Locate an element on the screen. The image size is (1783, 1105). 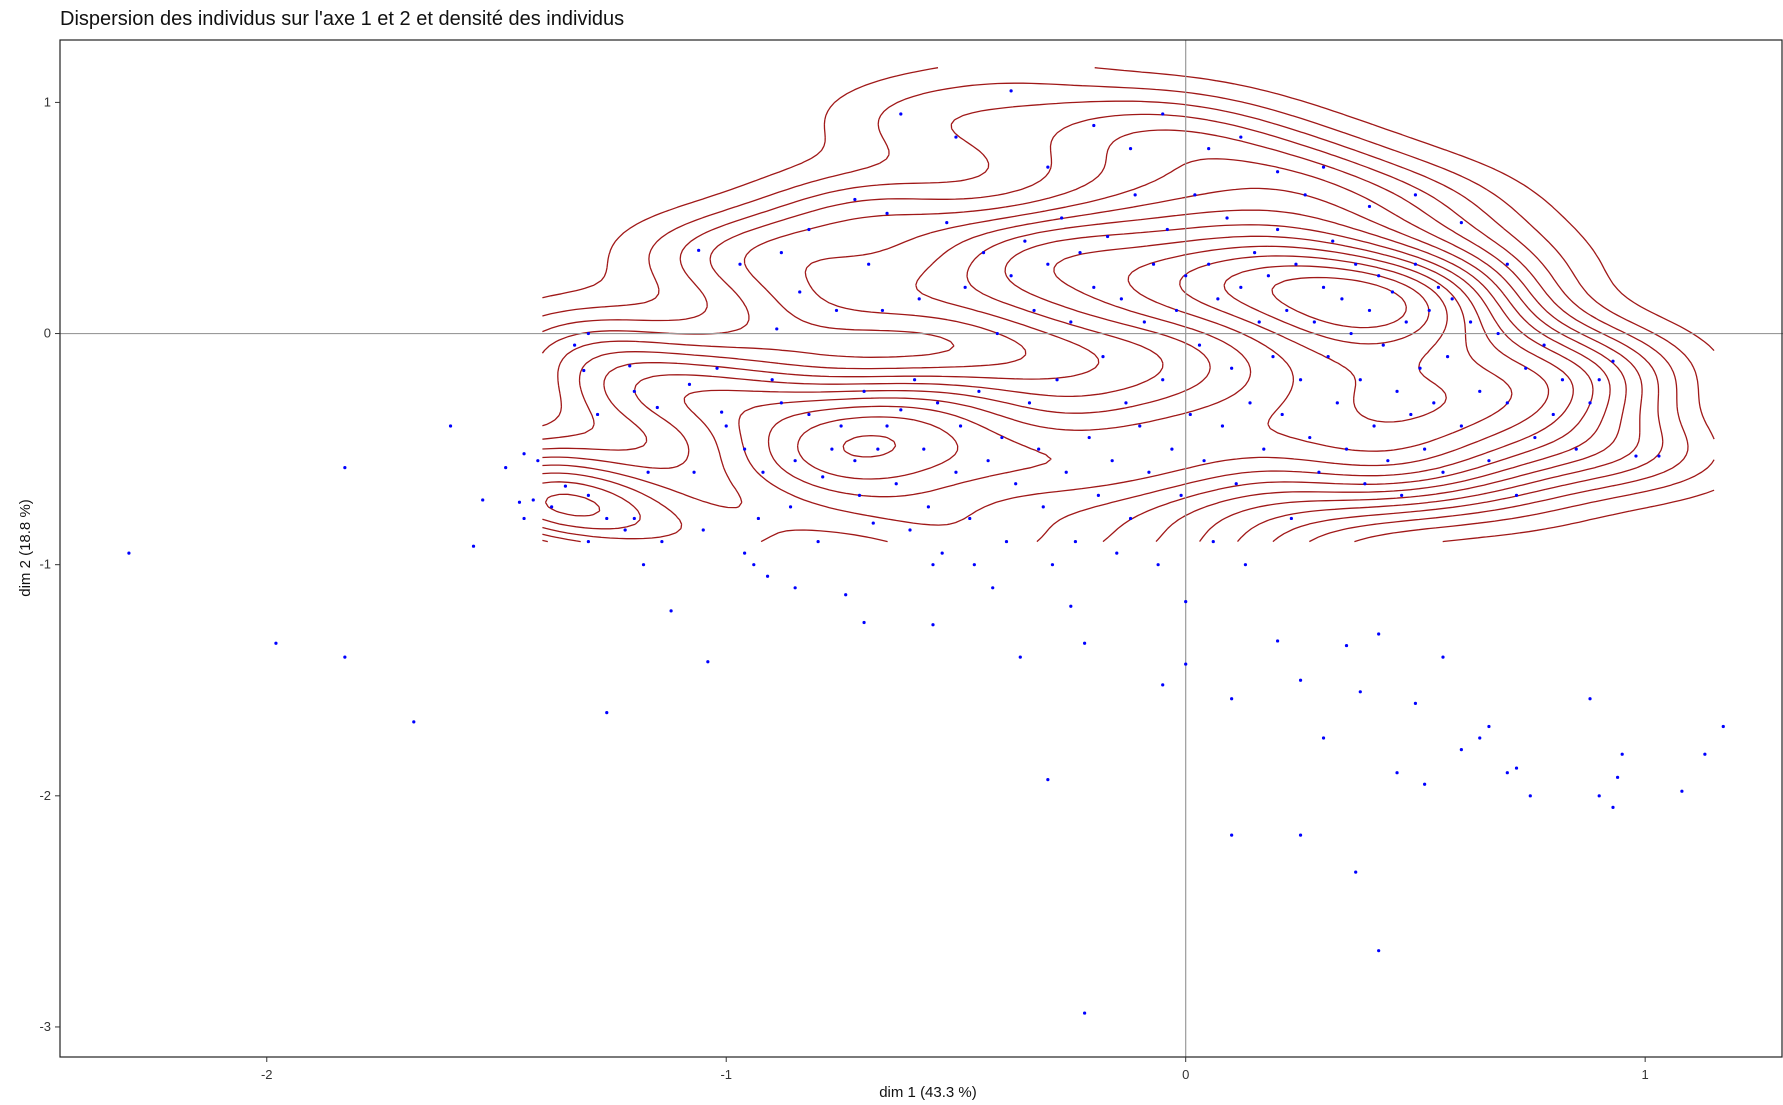
x-tick-label: -1 is located at coordinates (726, 1074).